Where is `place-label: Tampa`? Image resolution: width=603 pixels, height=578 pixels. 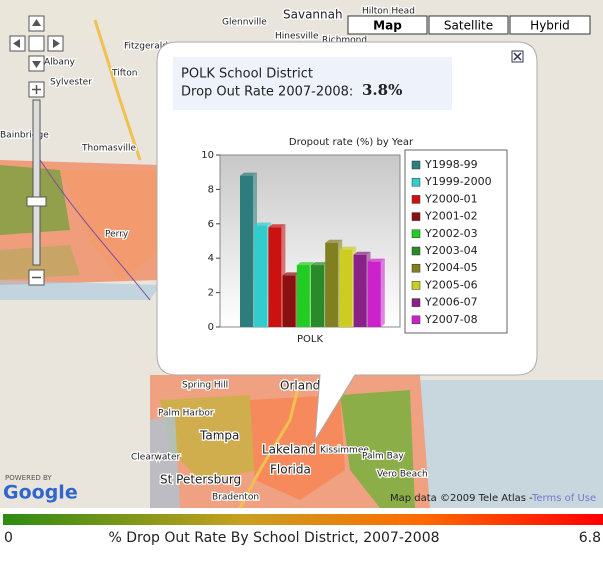
place-label: Tampa is located at coordinates (219, 436).